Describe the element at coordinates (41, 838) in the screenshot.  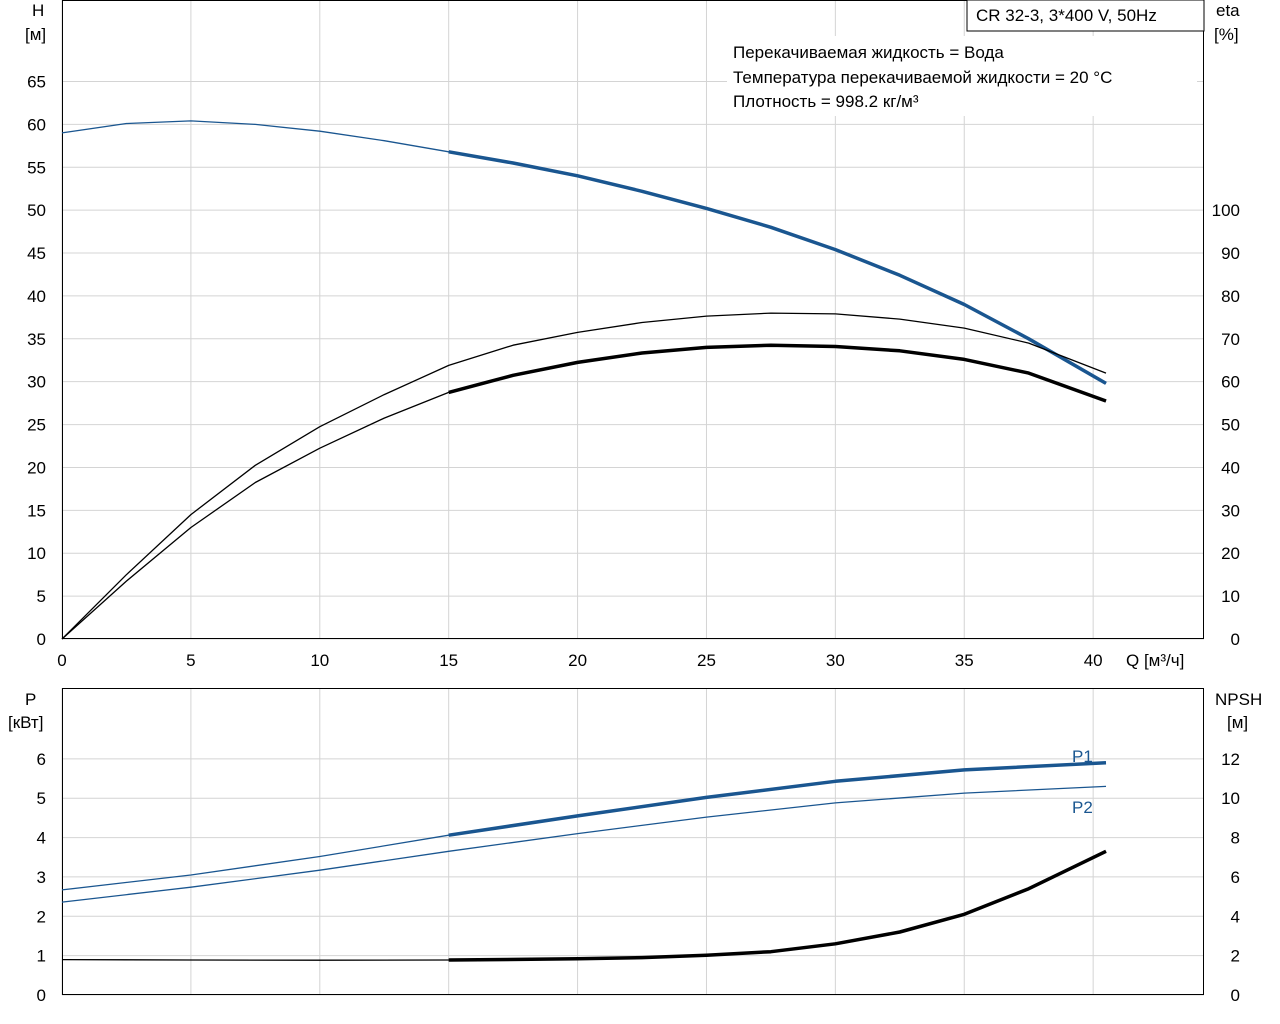
I see `bottom-left-tick-label: 4` at that location.